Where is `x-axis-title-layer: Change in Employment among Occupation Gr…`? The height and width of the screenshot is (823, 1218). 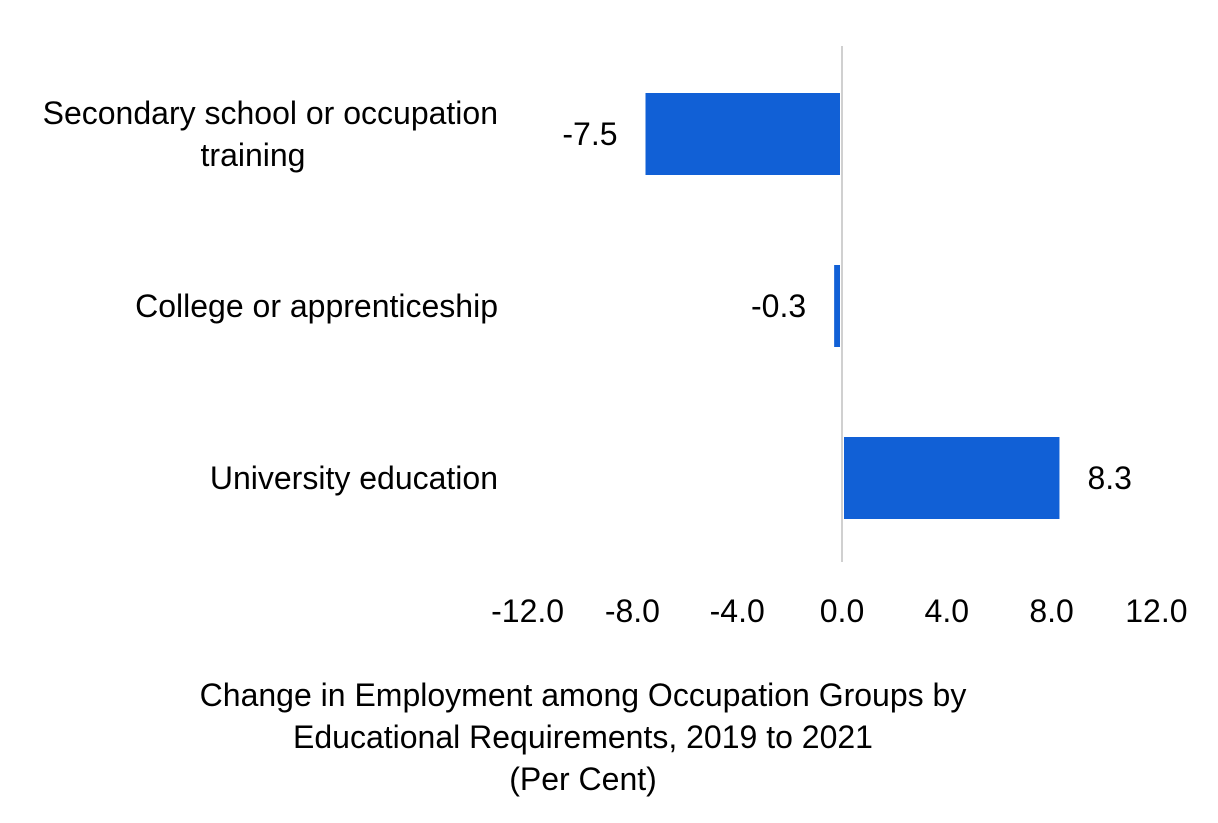
x-axis-title-layer: Change in Employment among Occupation Gr… is located at coordinates (583, 737).